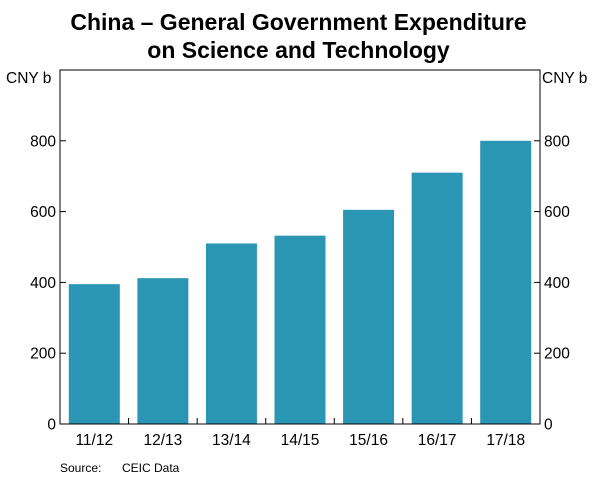 This screenshot has width=597, height=479. Describe the element at coordinates (43, 212) in the screenshot. I see `y-tick-label-left: 600` at that location.